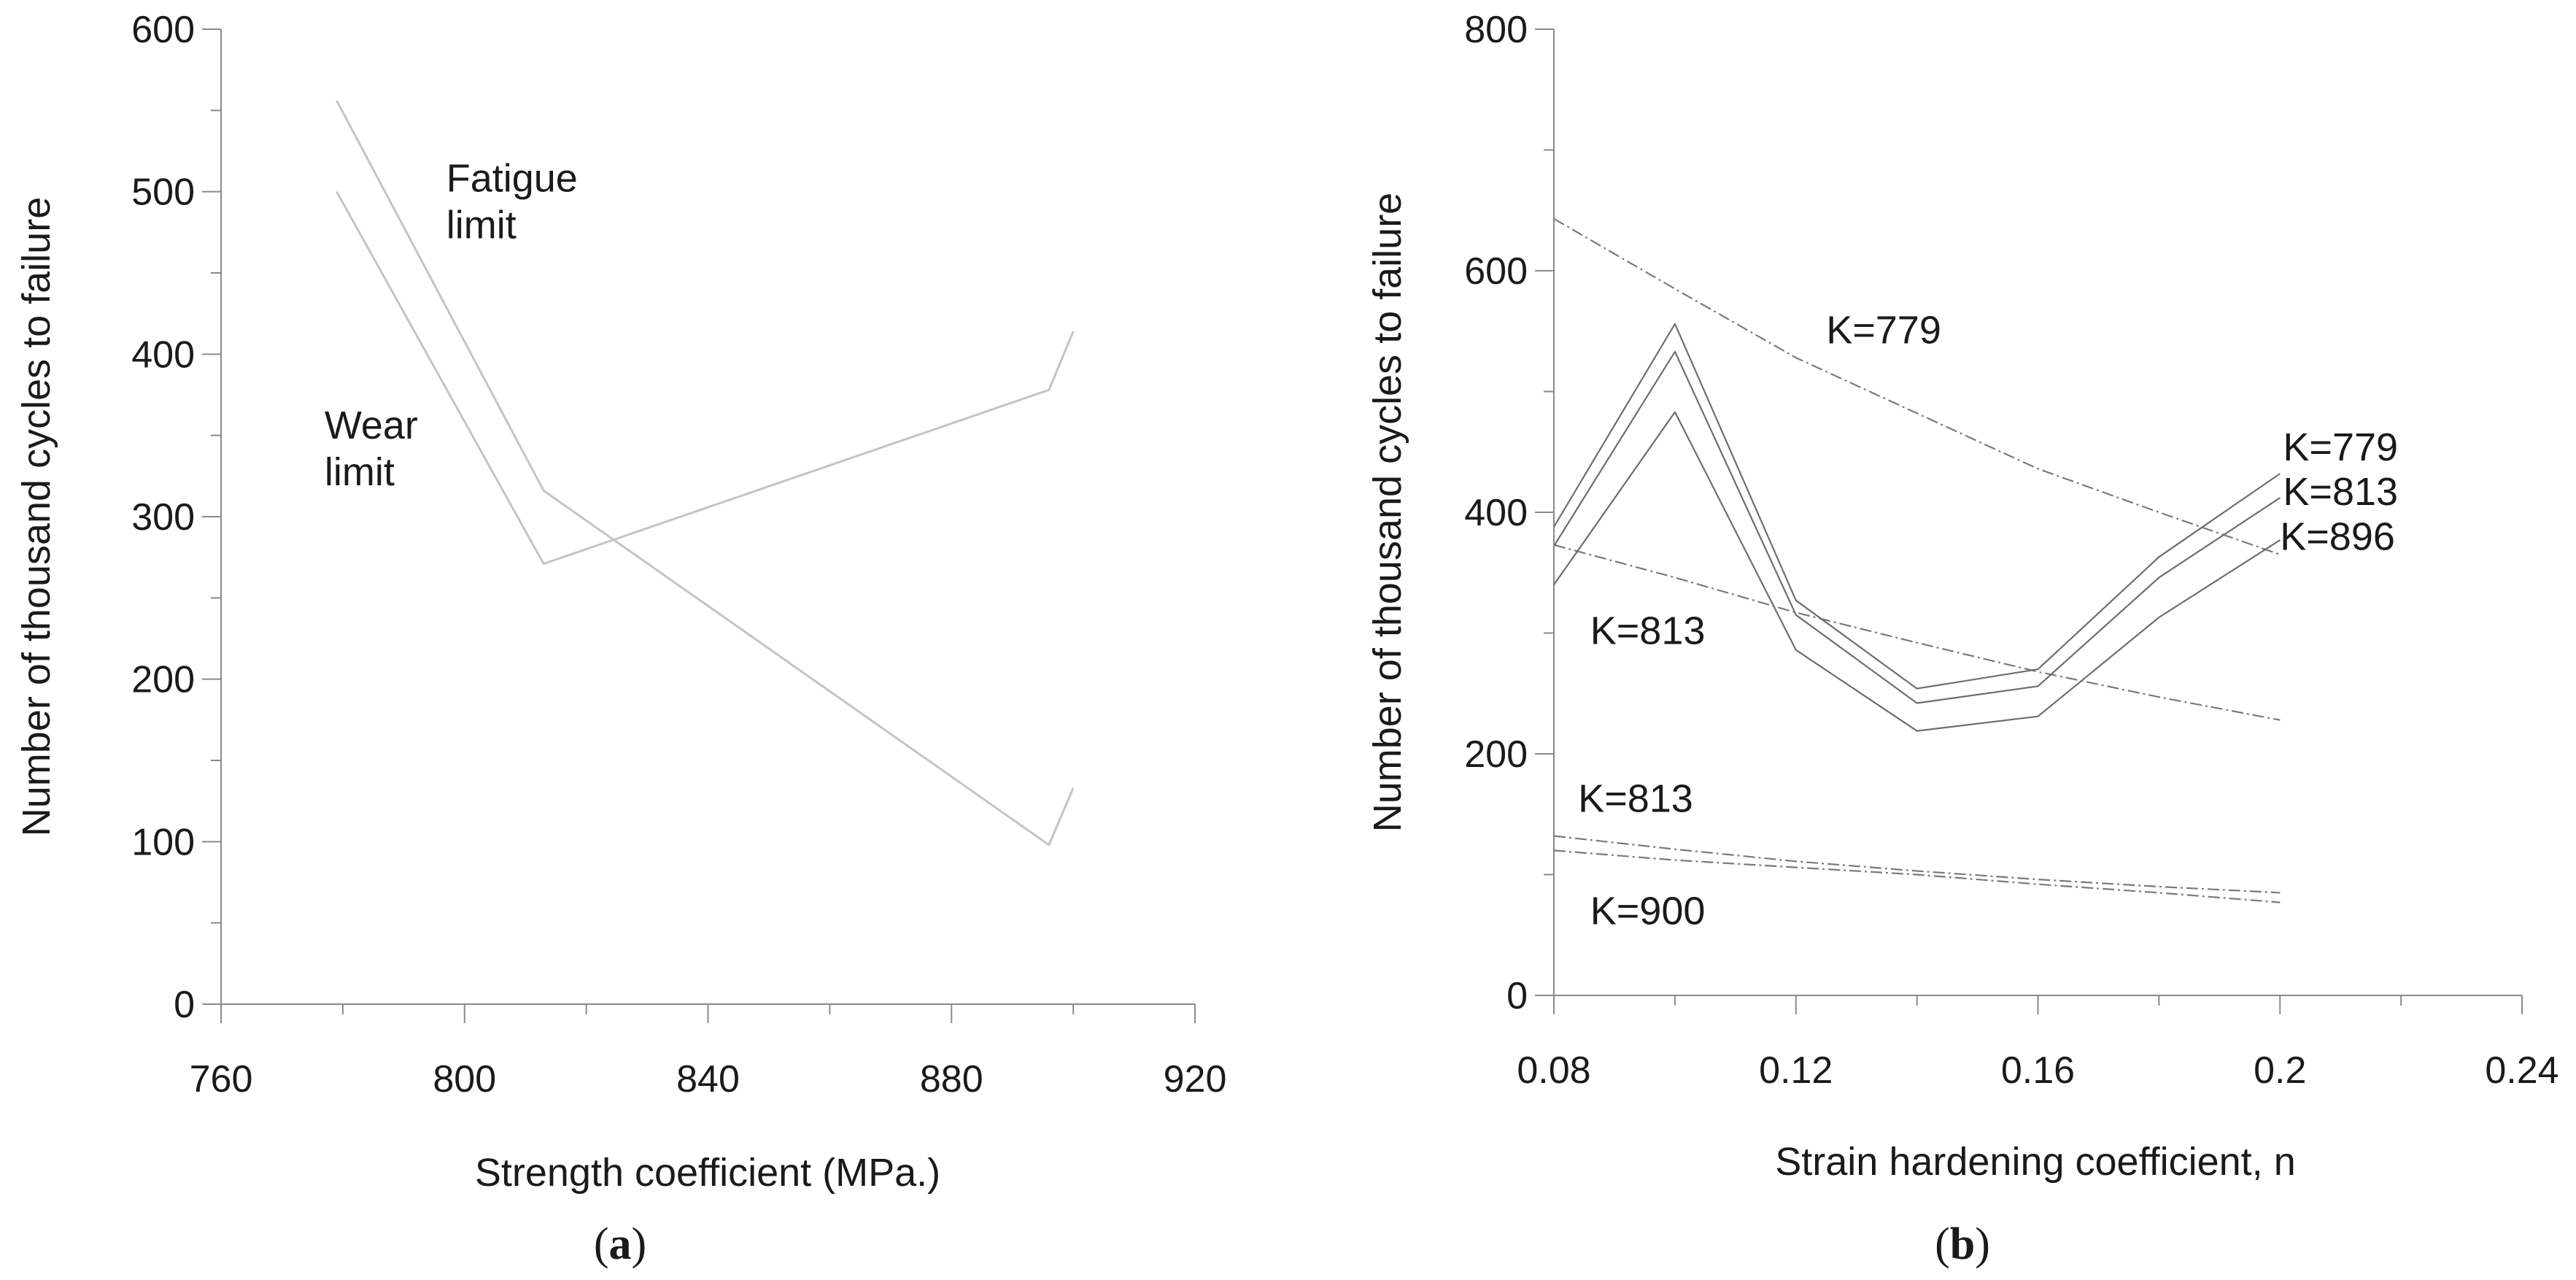 This screenshot has height=1280, width=2576. What do you see at coordinates (163, 192) in the screenshot?
I see `y-tick-label: 500` at bounding box center [163, 192].